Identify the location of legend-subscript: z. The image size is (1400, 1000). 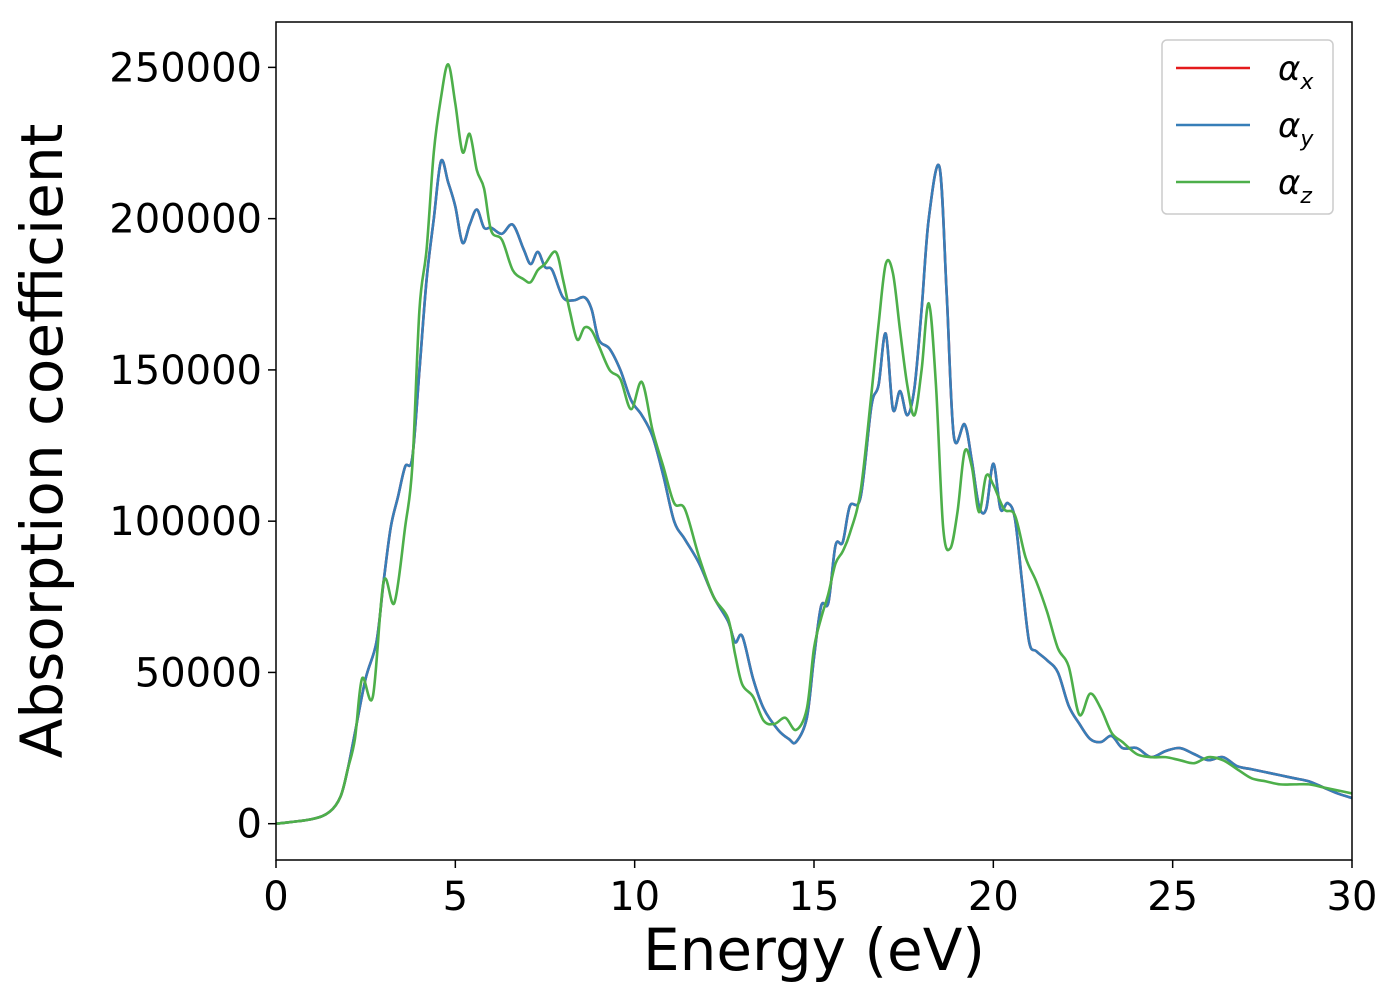
(1305, 196).